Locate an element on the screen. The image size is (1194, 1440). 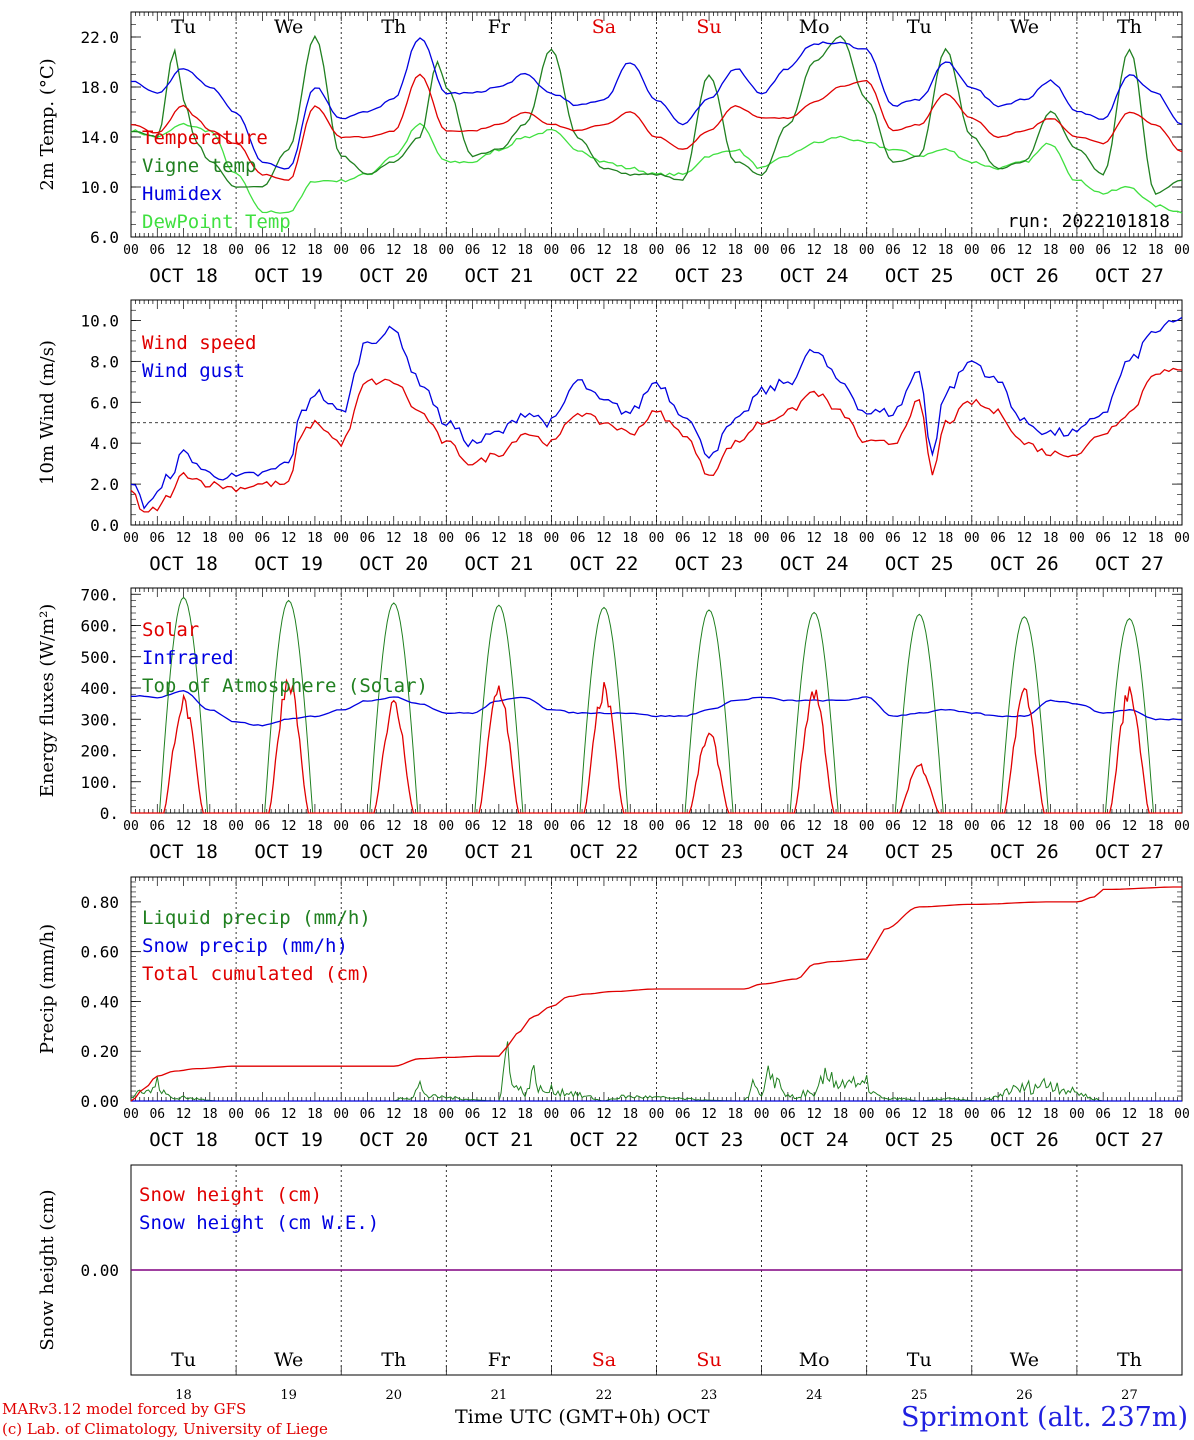
day-number-label: 21 is located at coordinates (499, 1395).